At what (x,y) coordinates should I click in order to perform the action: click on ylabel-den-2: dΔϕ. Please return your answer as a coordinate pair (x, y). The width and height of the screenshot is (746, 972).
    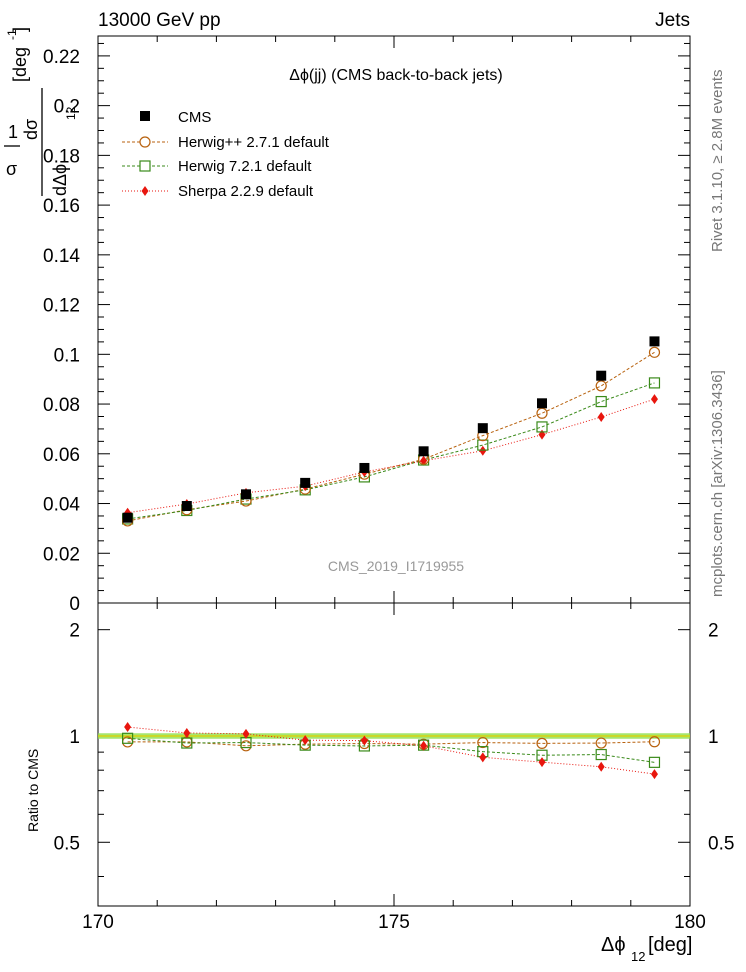
    Looking at the image, I should click on (60, 180).